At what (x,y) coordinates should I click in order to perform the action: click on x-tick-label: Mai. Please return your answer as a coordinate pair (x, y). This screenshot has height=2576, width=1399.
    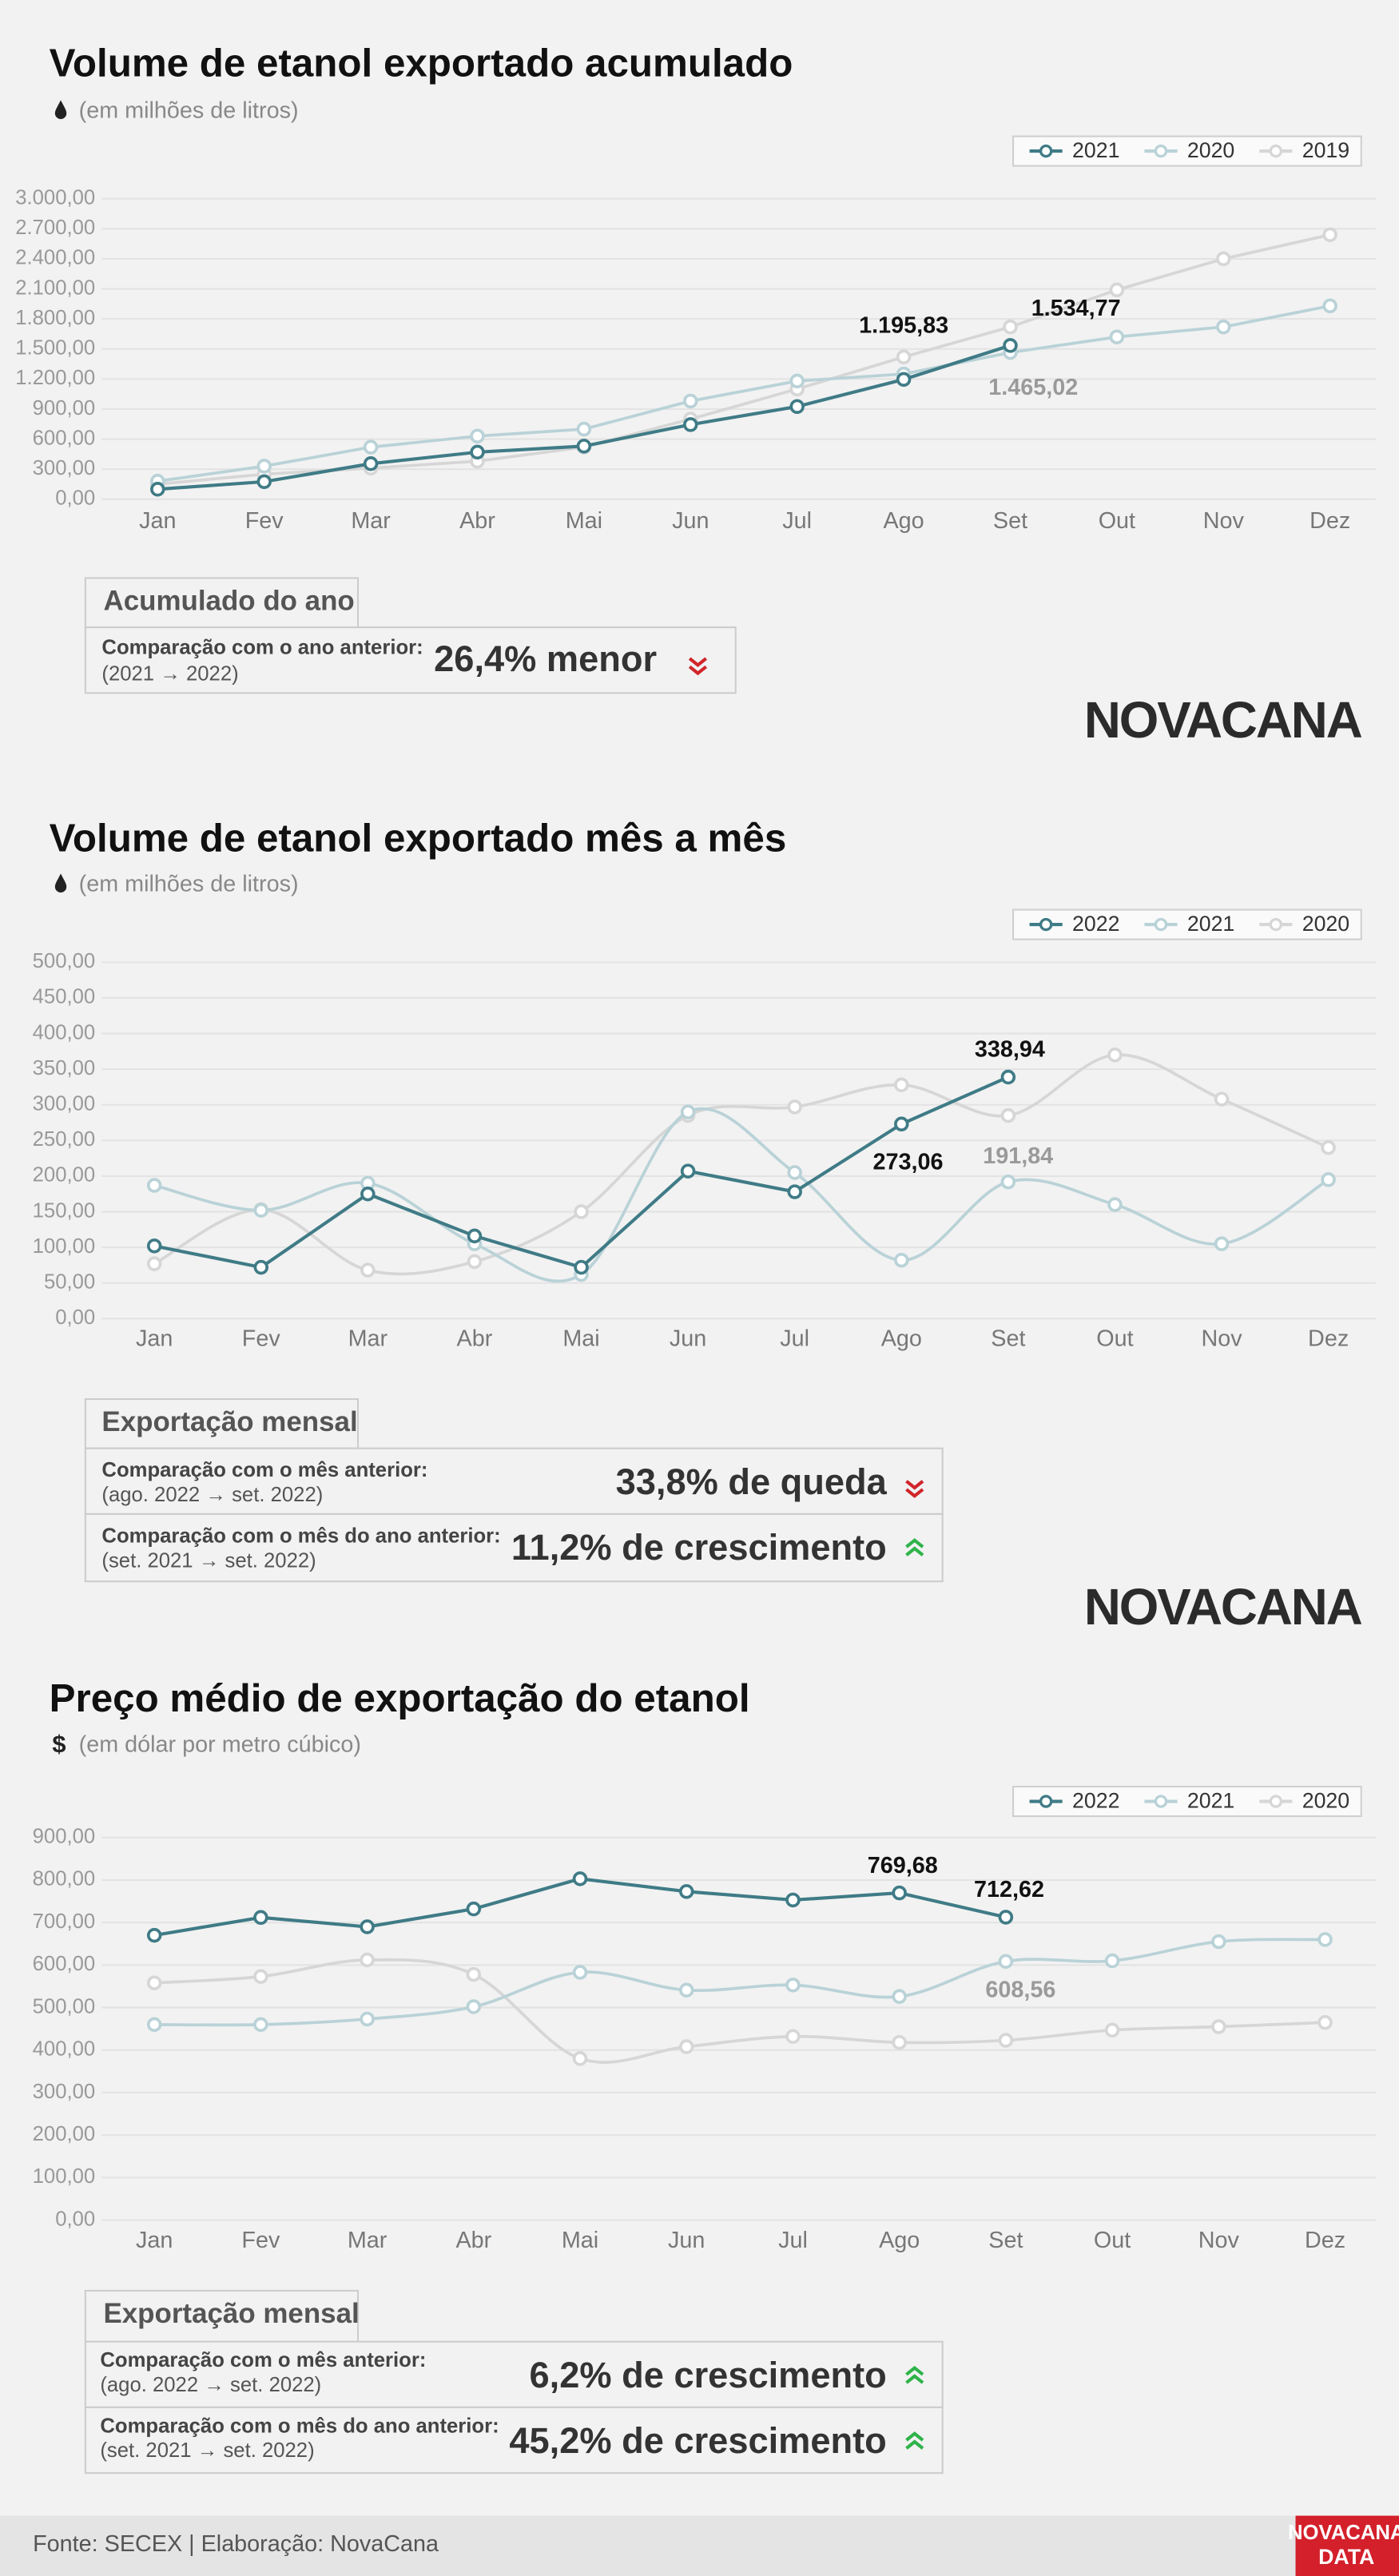
    Looking at the image, I should click on (580, 1339).